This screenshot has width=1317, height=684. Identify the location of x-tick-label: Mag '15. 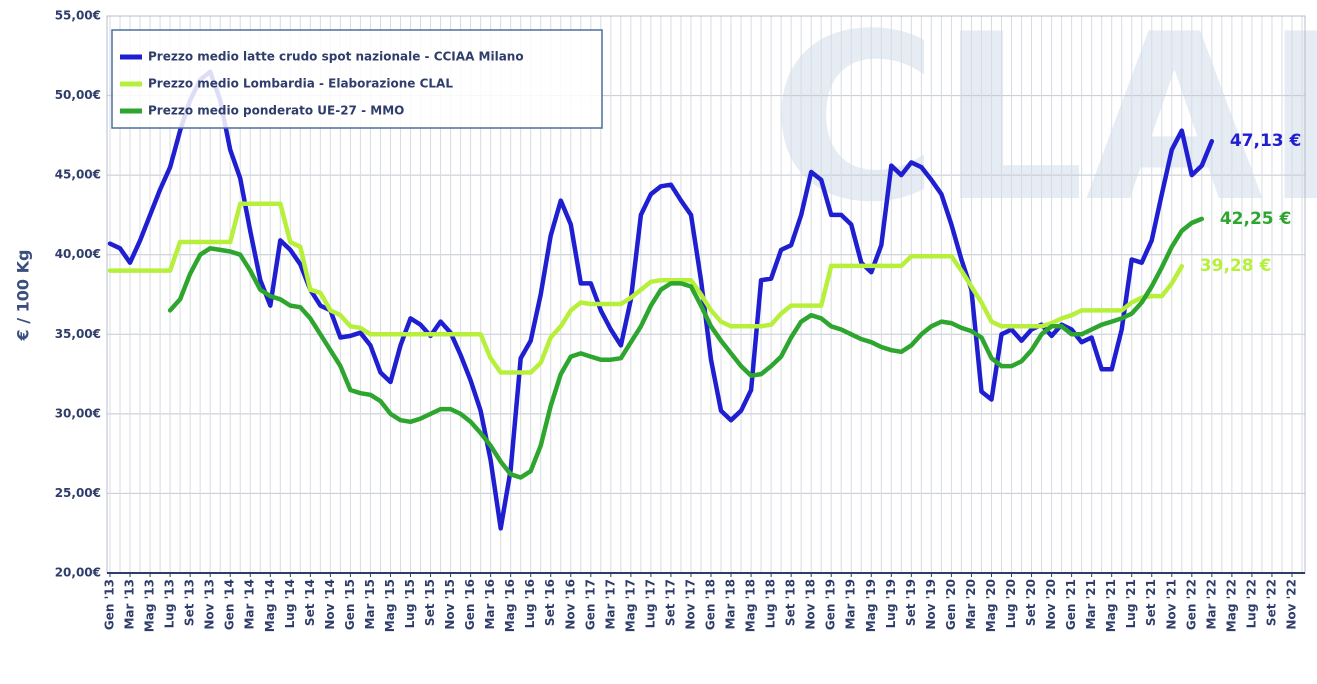
(390, 605).